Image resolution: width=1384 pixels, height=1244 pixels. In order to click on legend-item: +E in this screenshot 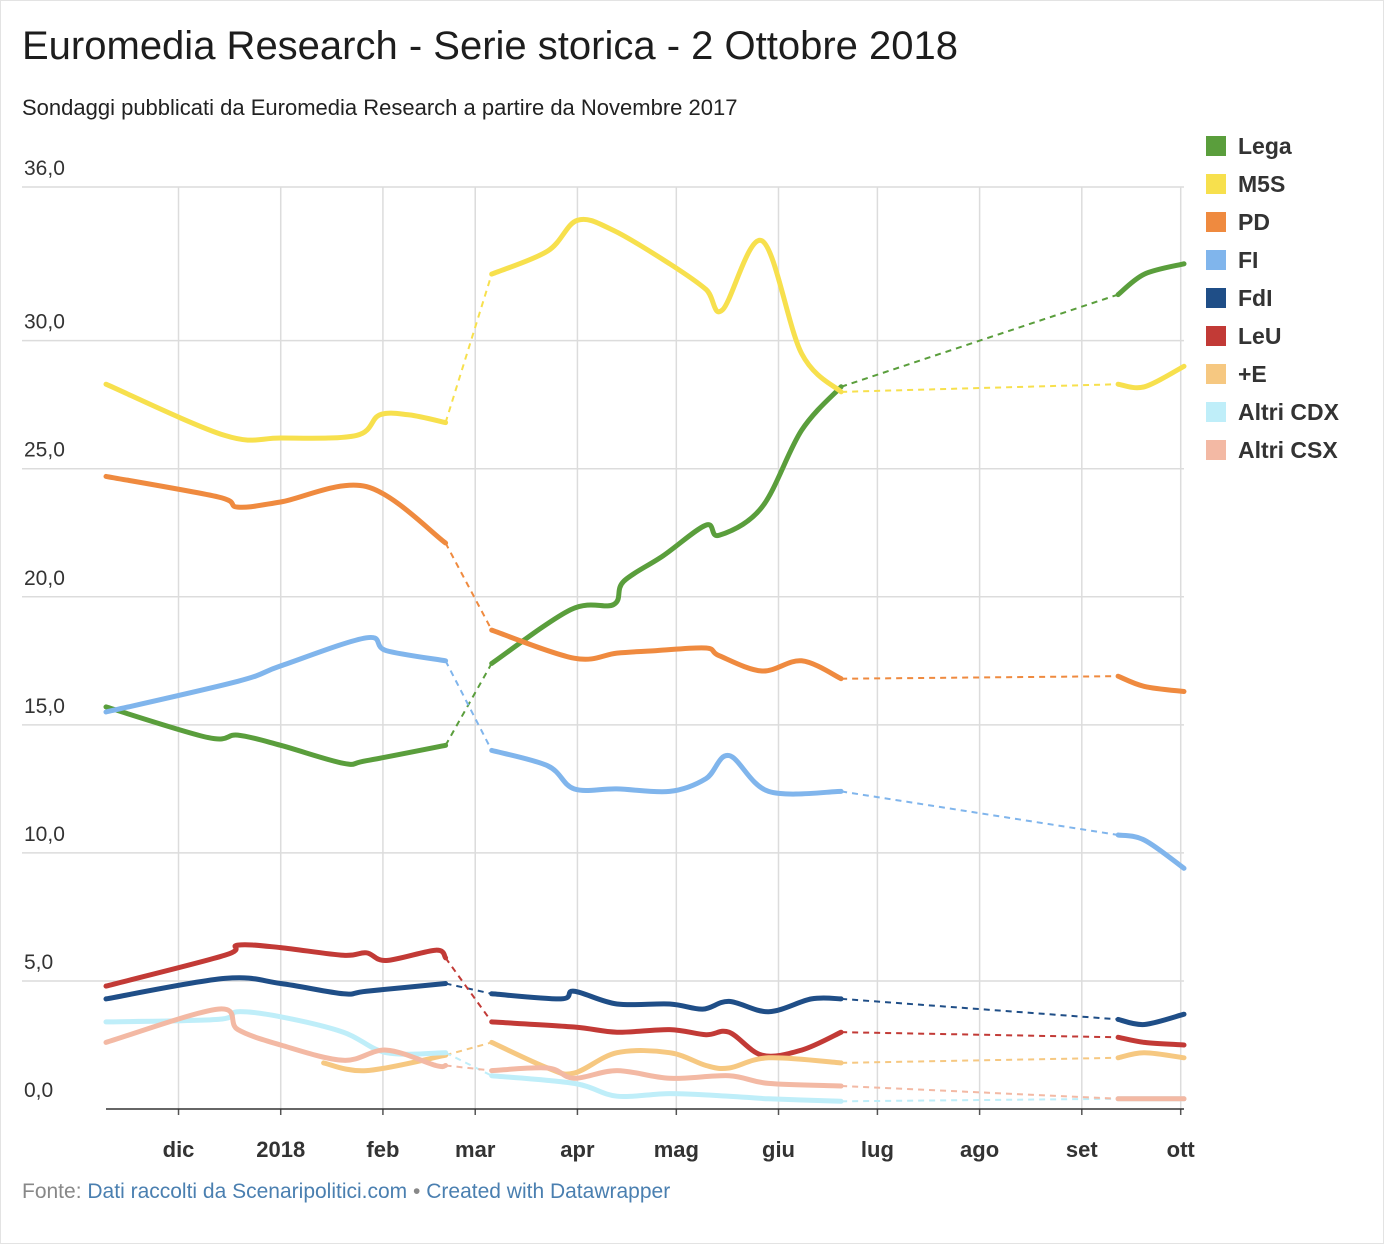, I will do `click(1272, 374)`.